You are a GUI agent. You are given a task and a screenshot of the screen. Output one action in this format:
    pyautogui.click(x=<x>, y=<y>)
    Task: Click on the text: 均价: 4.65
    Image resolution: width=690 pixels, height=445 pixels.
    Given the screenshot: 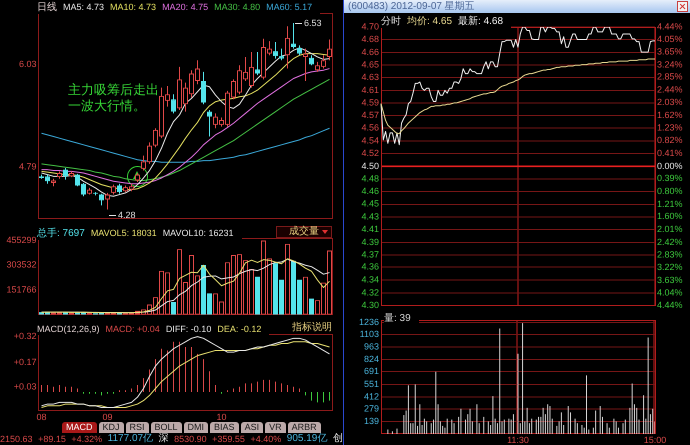 What is the action you would take?
    pyautogui.click(x=429, y=21)
    